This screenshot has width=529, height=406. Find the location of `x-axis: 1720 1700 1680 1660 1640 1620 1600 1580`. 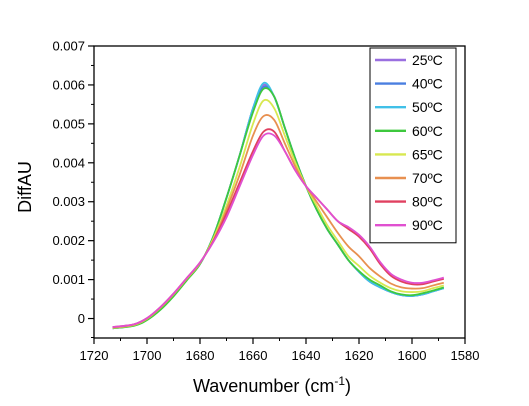

x-axis: 1720 1700 1680 1660 1640 1620 1600 1580 is located at coordinates (280, 350).